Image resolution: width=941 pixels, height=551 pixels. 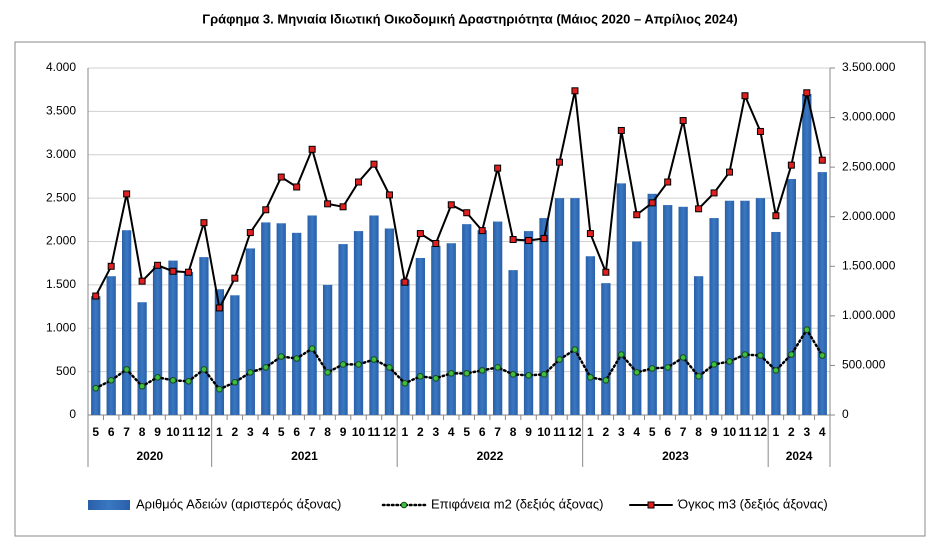 I want to click on group-label: 2021, so click(x=304, y=456).